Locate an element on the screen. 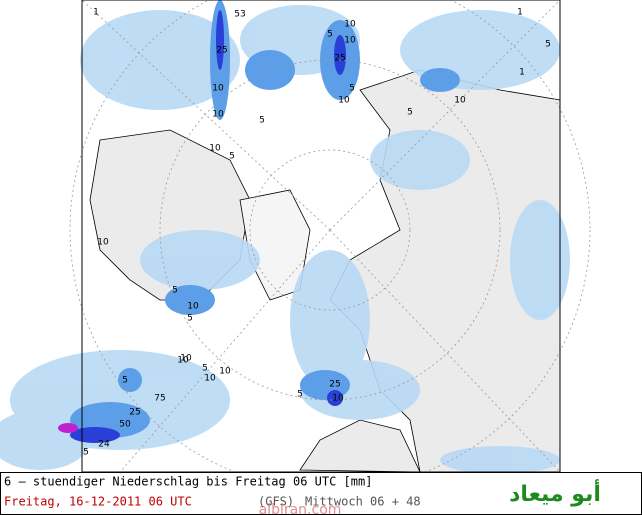  logo-box is located at coordinates (555, 494).